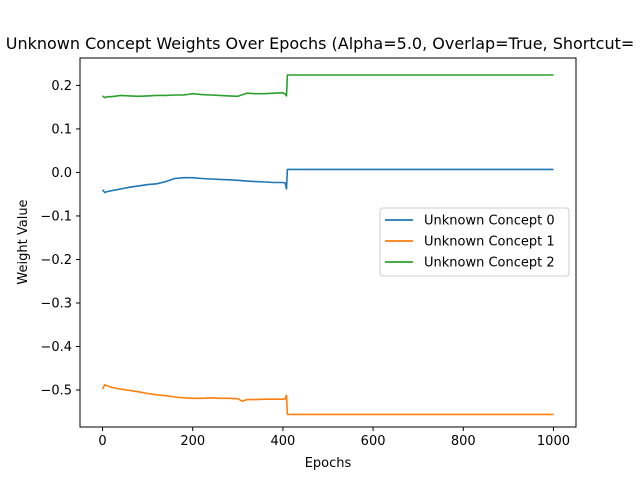  What do you see at coordinates (489, 242) in the screenshot?
I see `legend-label: Unknown Concept 1` at bounding box center [489, 242].